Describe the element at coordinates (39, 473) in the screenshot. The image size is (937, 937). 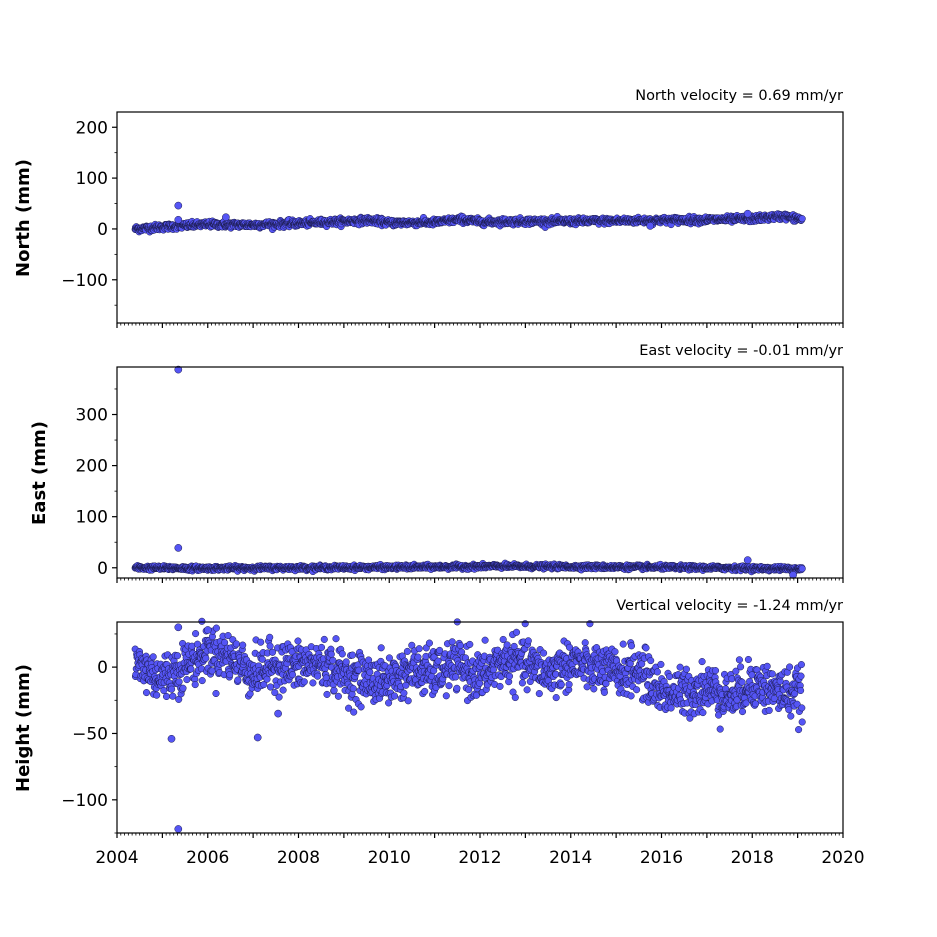
I see `y-axis-label: East (mm)` at that location.